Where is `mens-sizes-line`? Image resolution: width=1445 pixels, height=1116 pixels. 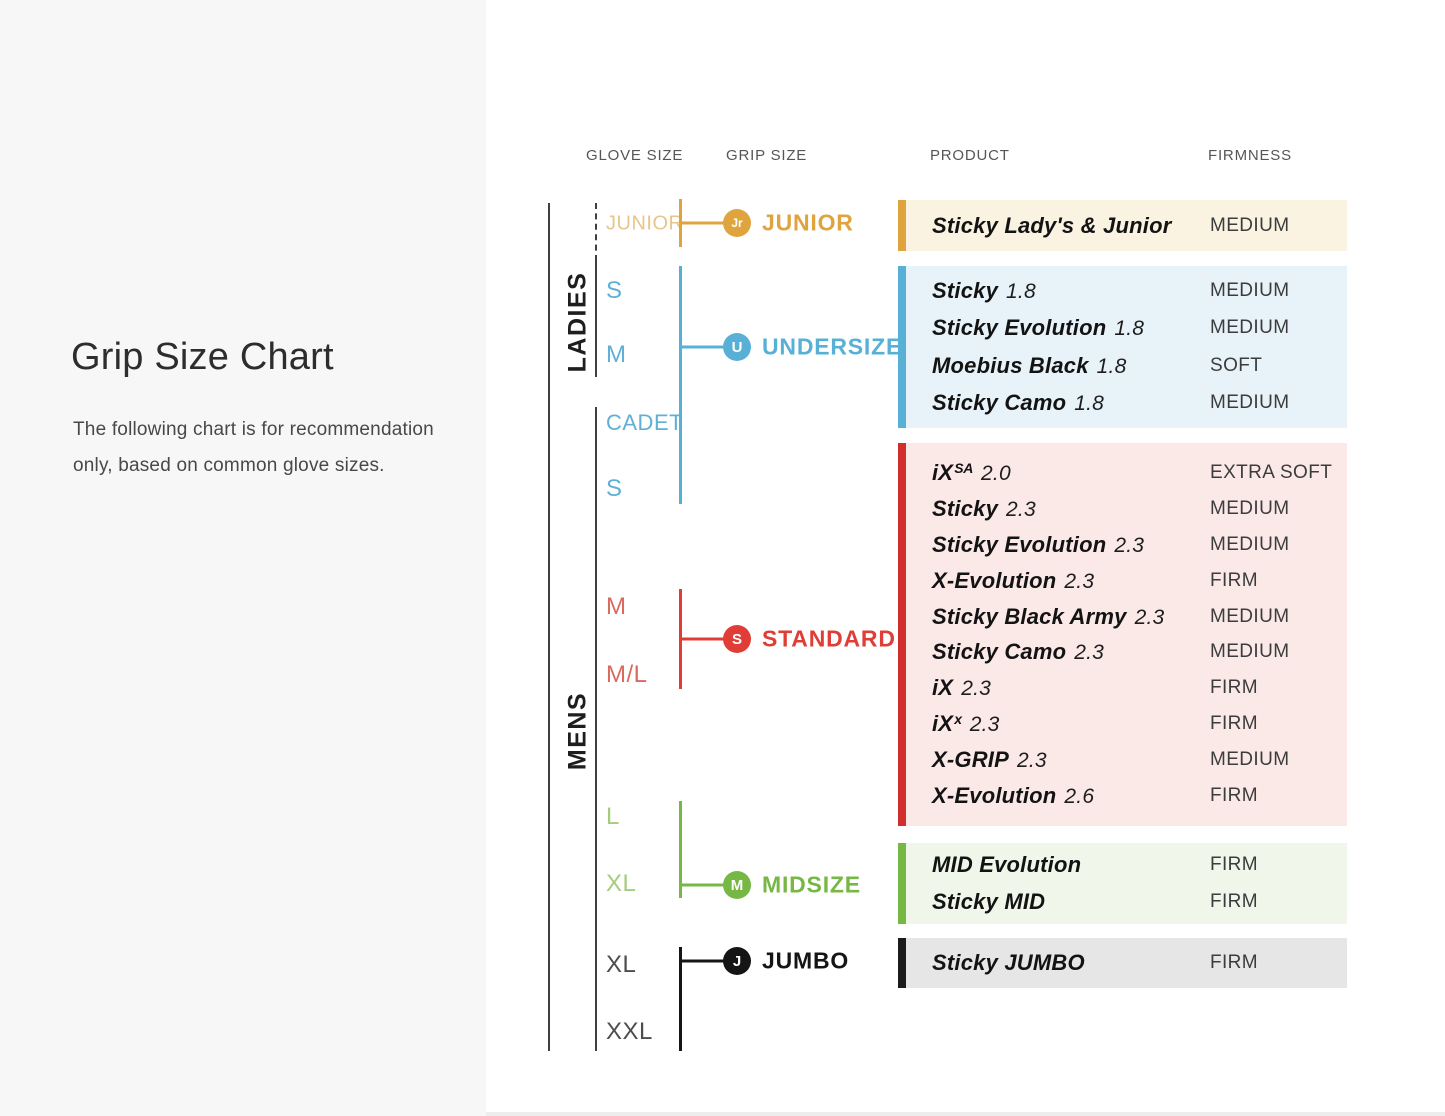 mens-sizes-line is located at coordinates (596, 729).